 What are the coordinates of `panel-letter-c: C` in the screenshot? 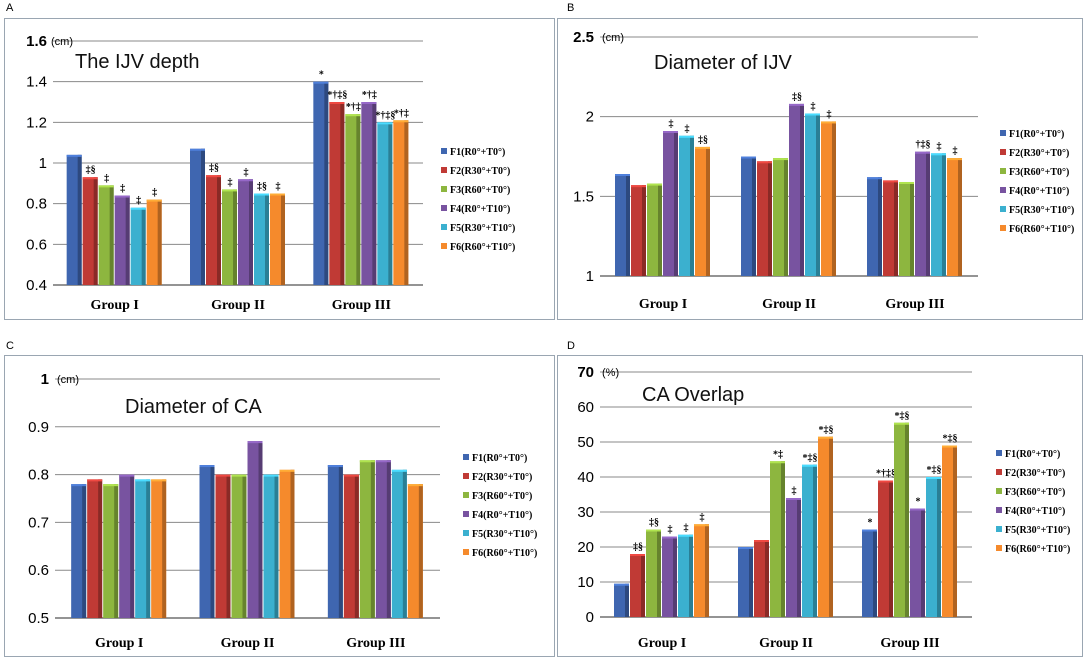 It's located at (10, 346).